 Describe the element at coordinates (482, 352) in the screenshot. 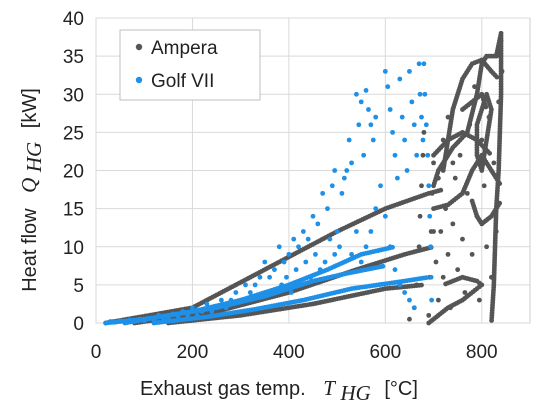

I see `x-tick-label: 800` at that location.